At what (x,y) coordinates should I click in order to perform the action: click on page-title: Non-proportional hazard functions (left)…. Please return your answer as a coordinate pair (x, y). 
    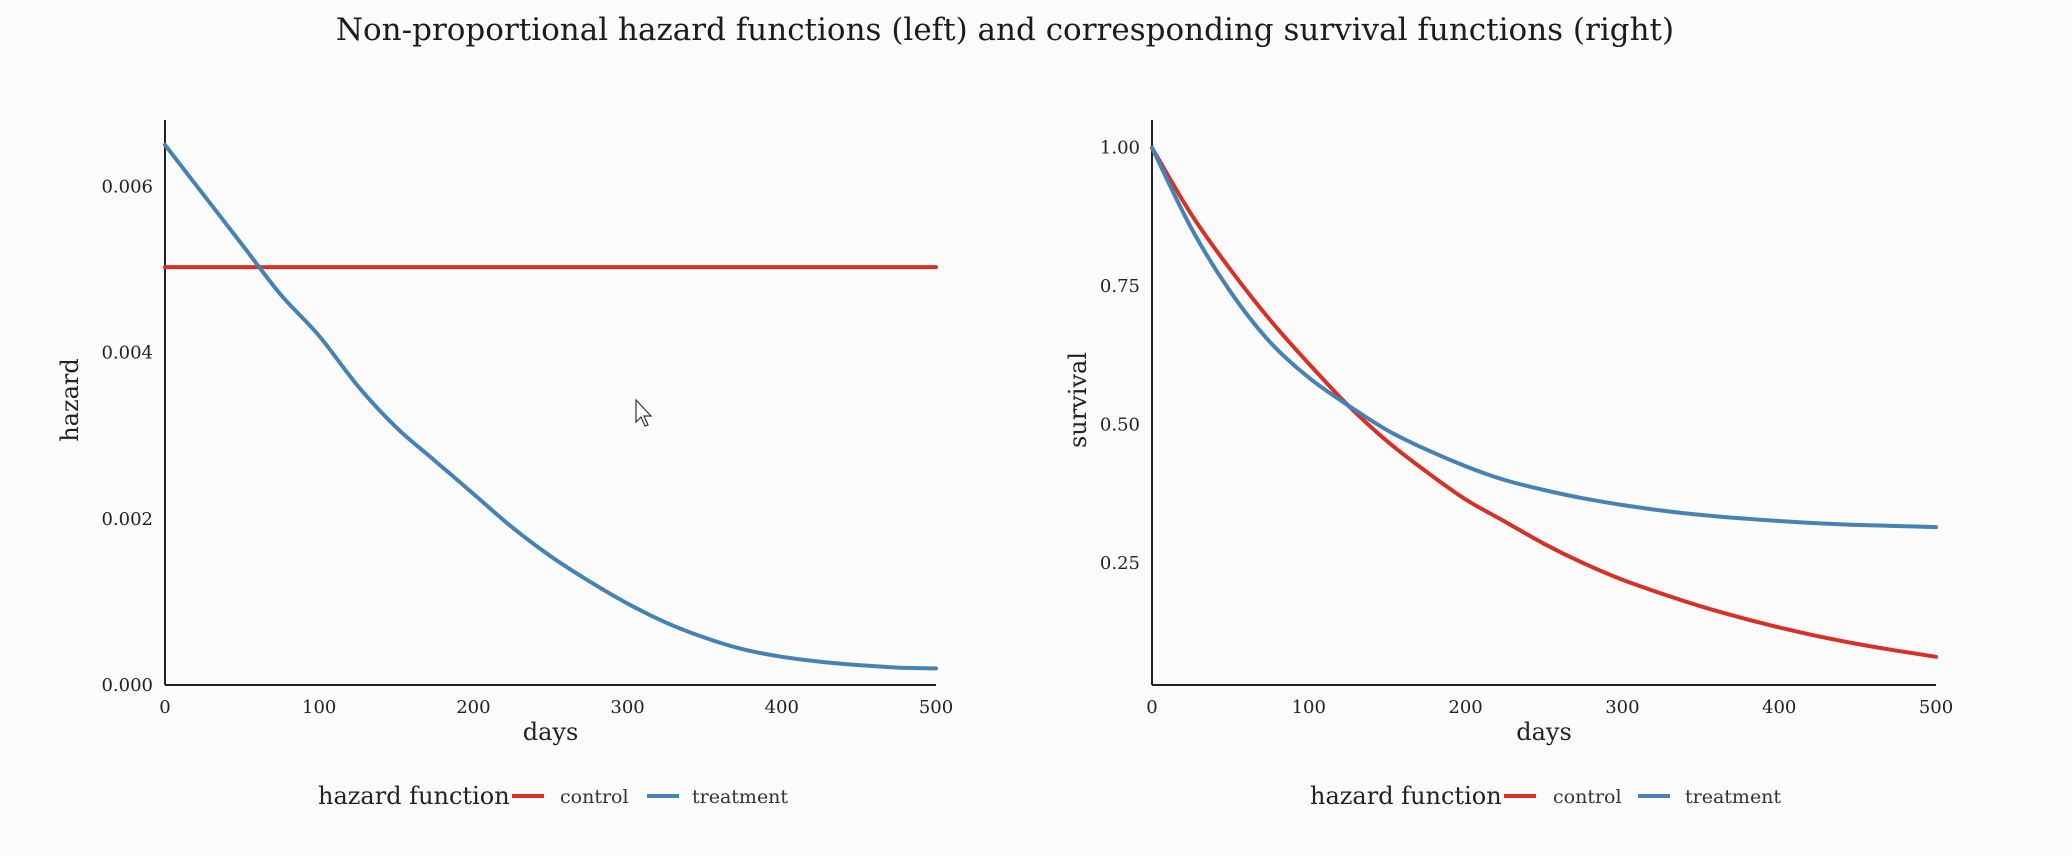
    Looking at the image, I should click on (1005, 30).